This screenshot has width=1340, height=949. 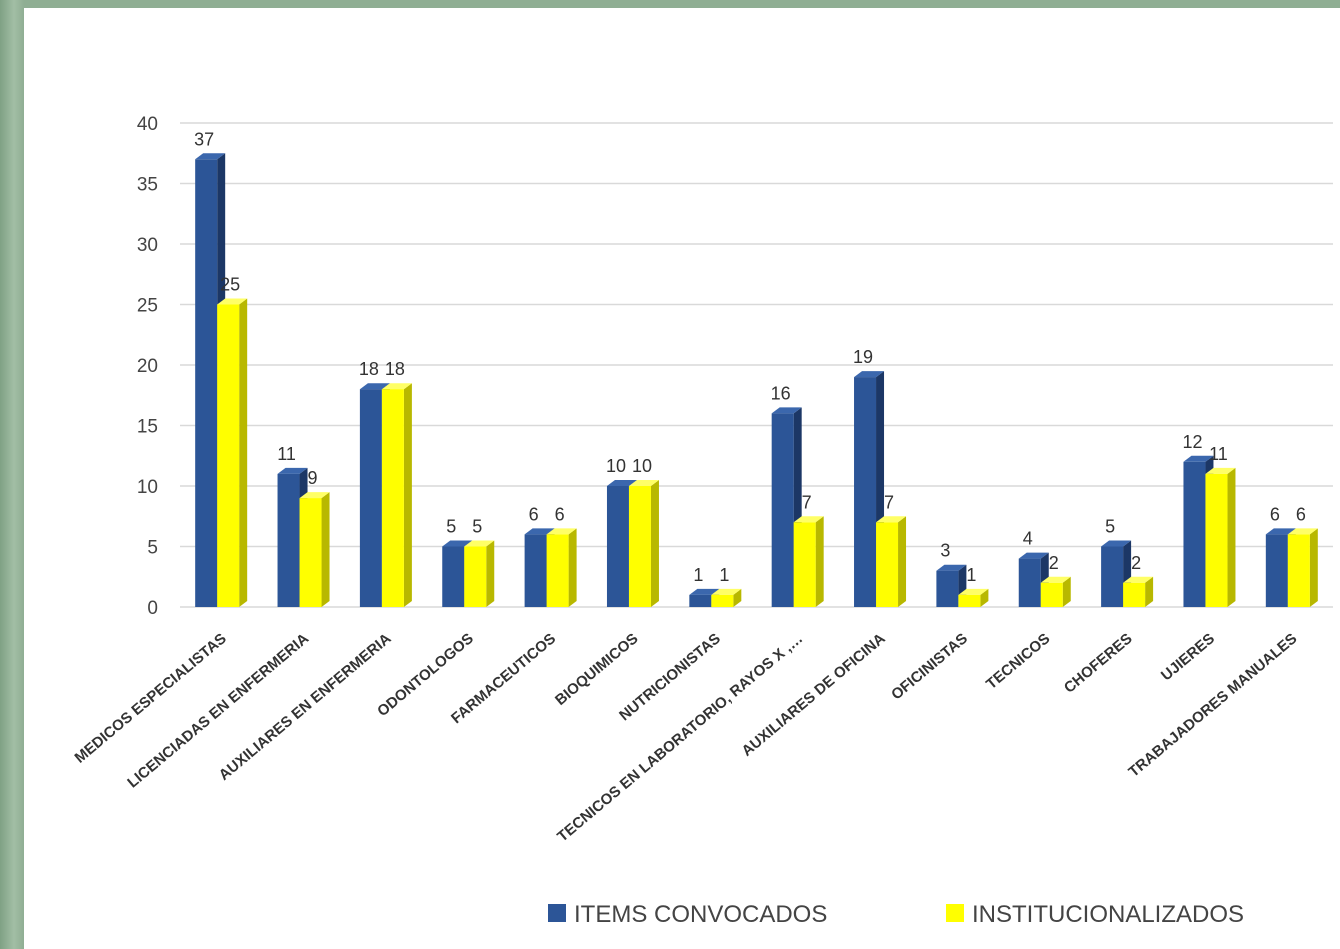 I want to click on legend: ITEMS CONVOCADOS INSTITUCIONALIZADOS, so click(x=896, y=914).